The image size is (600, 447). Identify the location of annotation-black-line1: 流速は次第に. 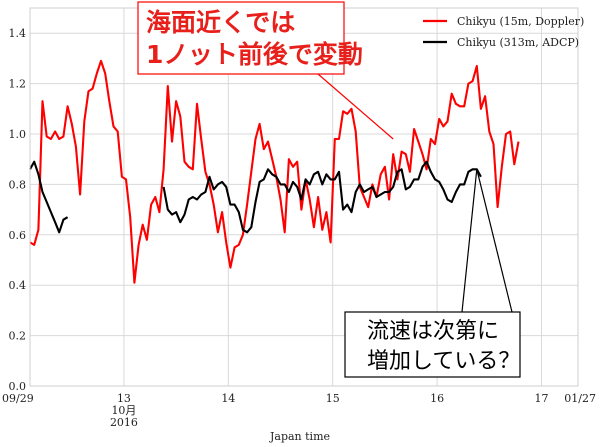
(433, 331).